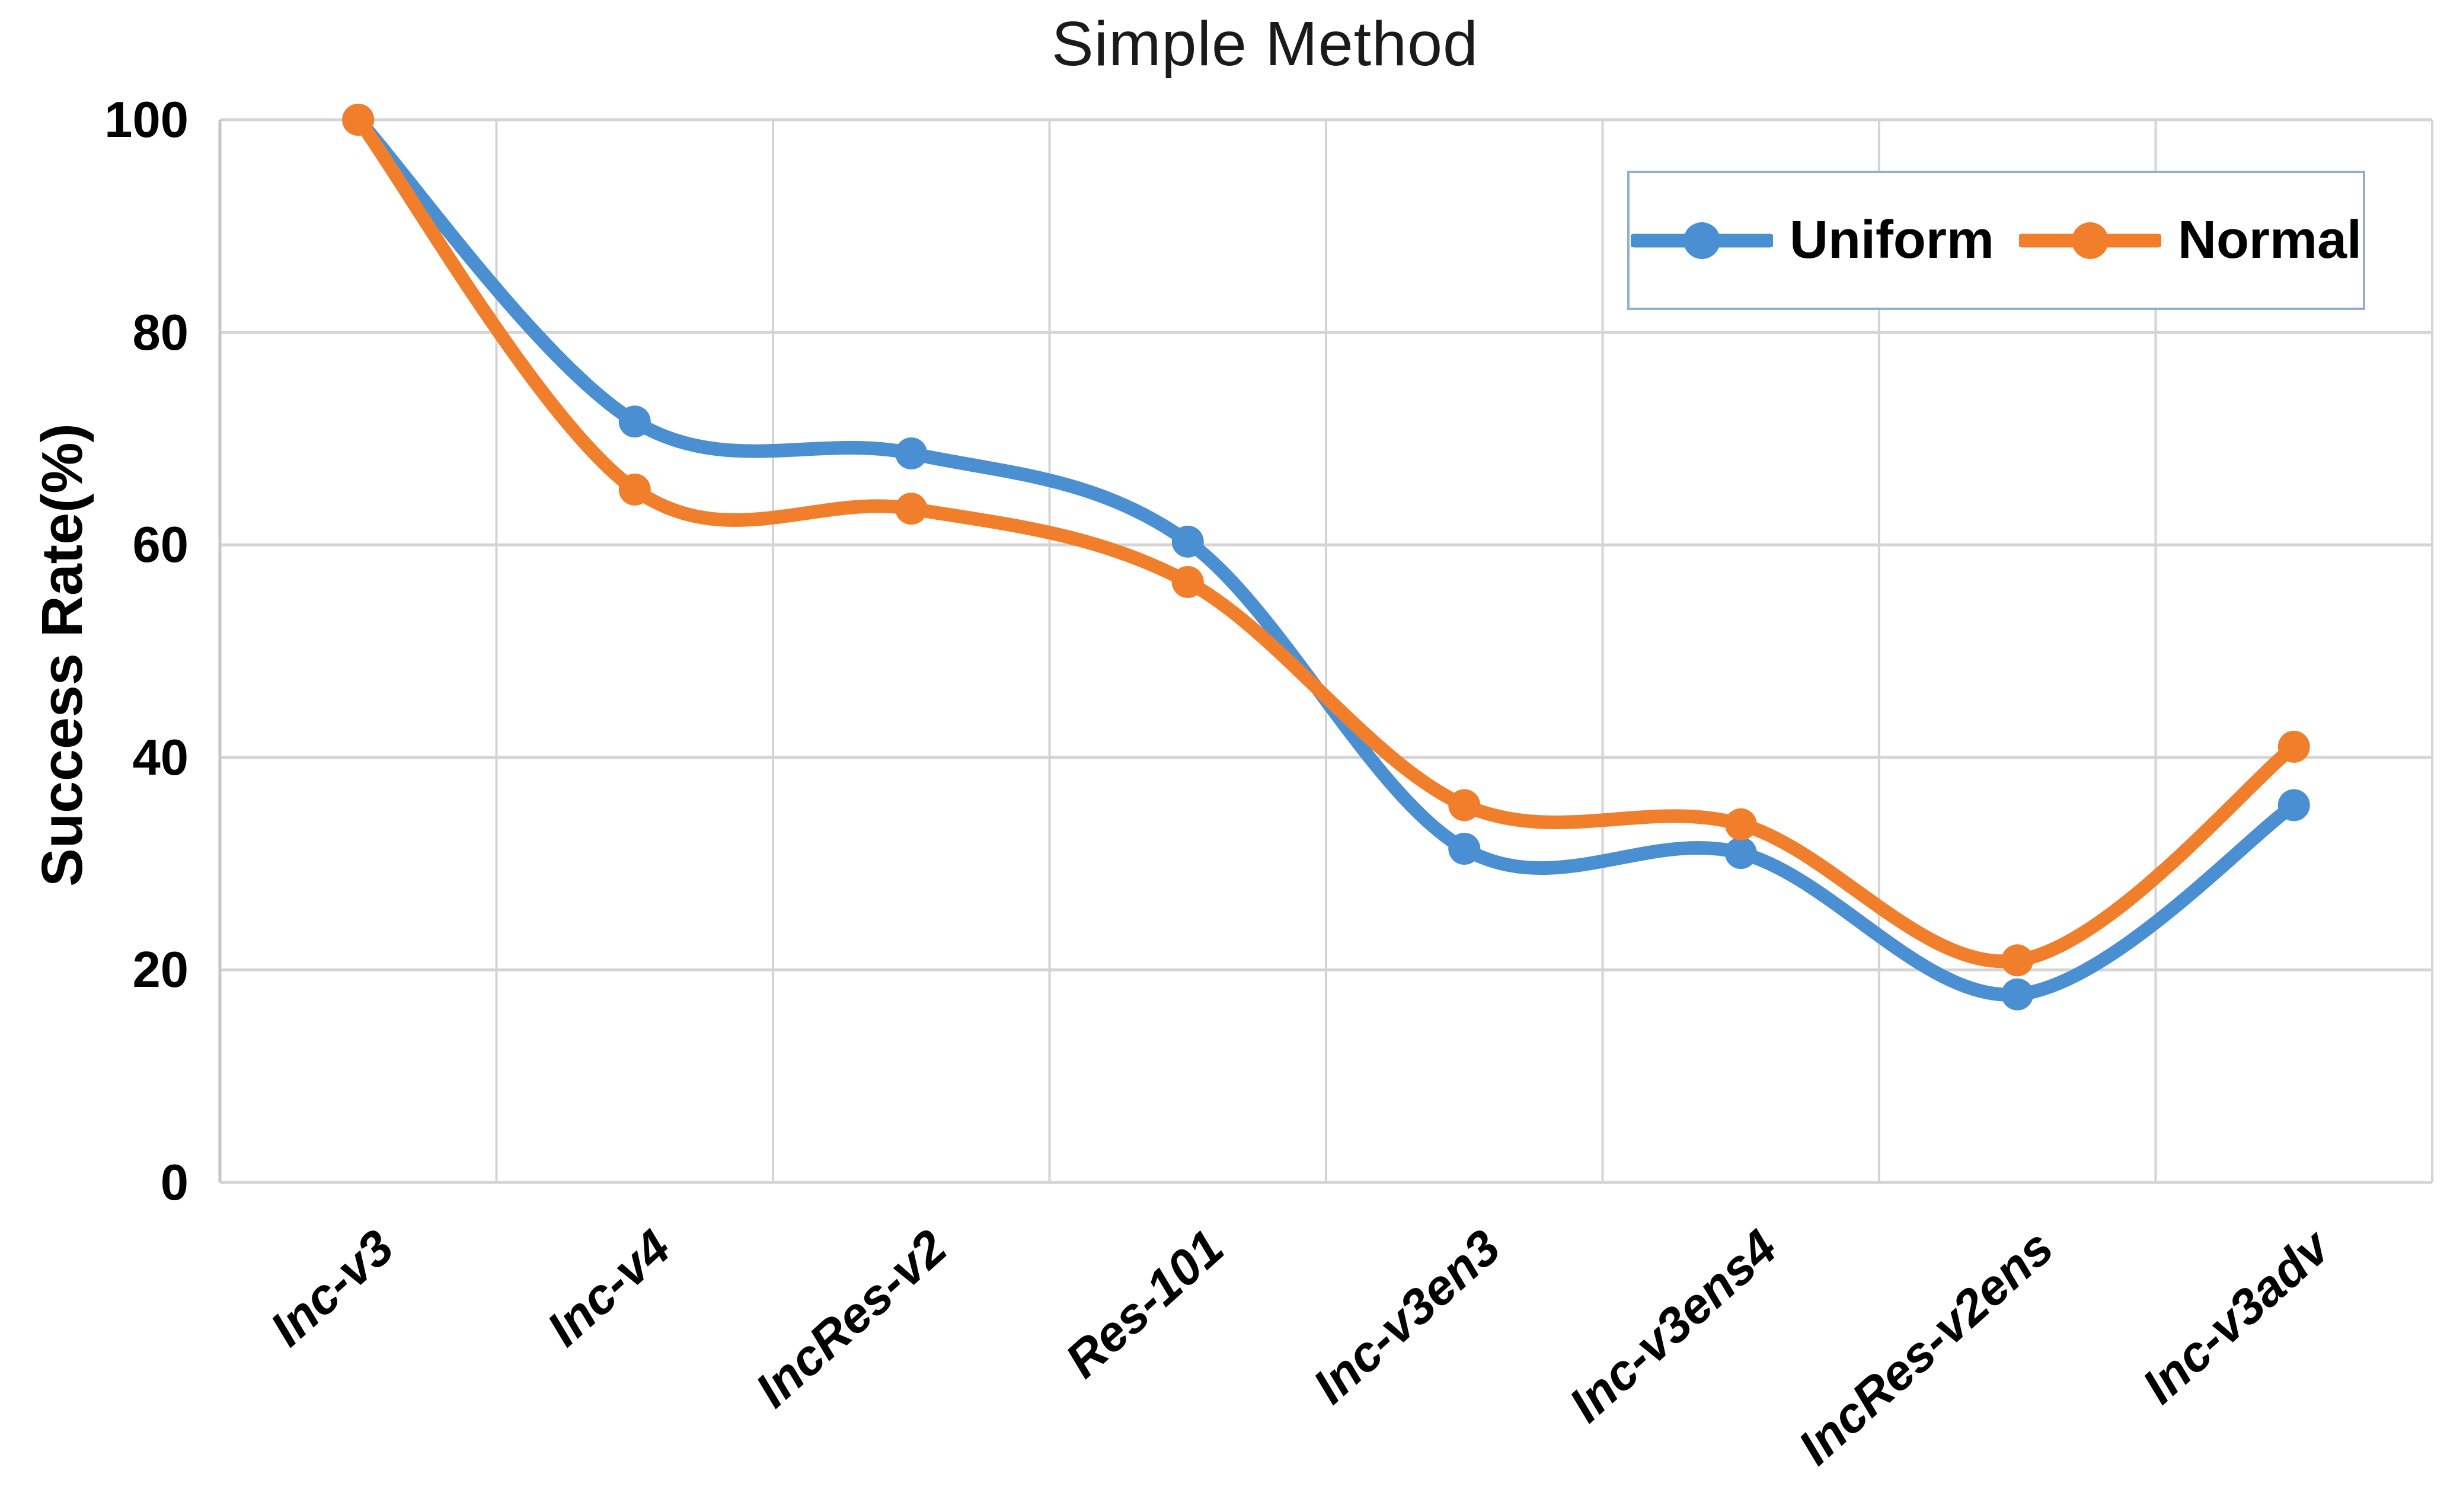 The width and height of the screenshot is (2447, 1512). What do you see at coordinates (160, 970) in the screenshot?
I see `y-tick-label-20: 20` at bounding box center [160, 970].